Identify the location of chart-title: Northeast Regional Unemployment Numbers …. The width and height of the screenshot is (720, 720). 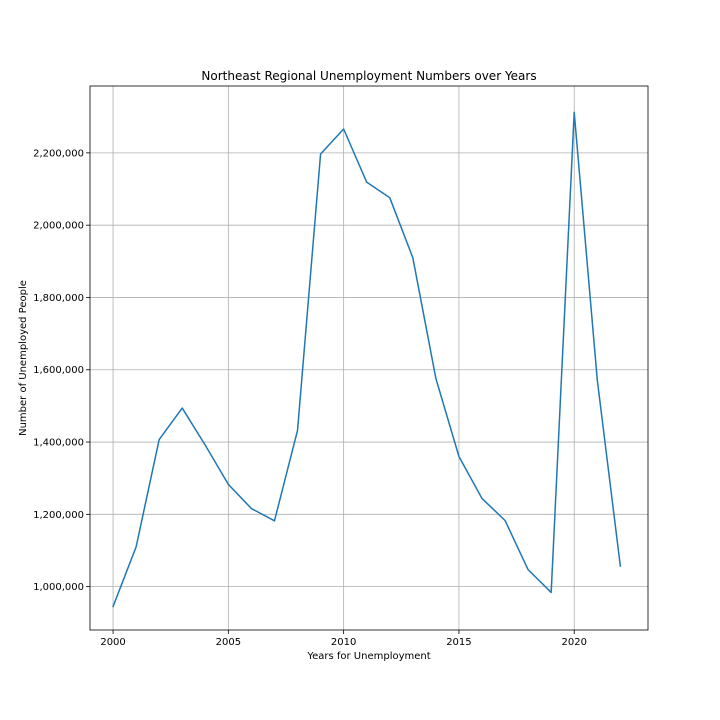
(368, 76).